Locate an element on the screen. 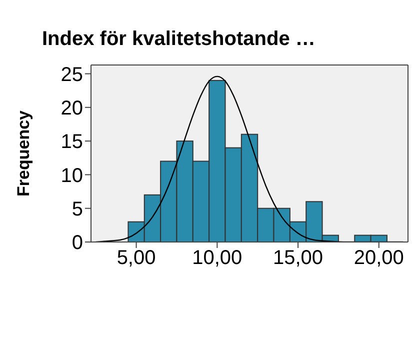 The height and width of the screenshot is (337, 420). y-tick-label: 10 is located at coordinates (71, 175).